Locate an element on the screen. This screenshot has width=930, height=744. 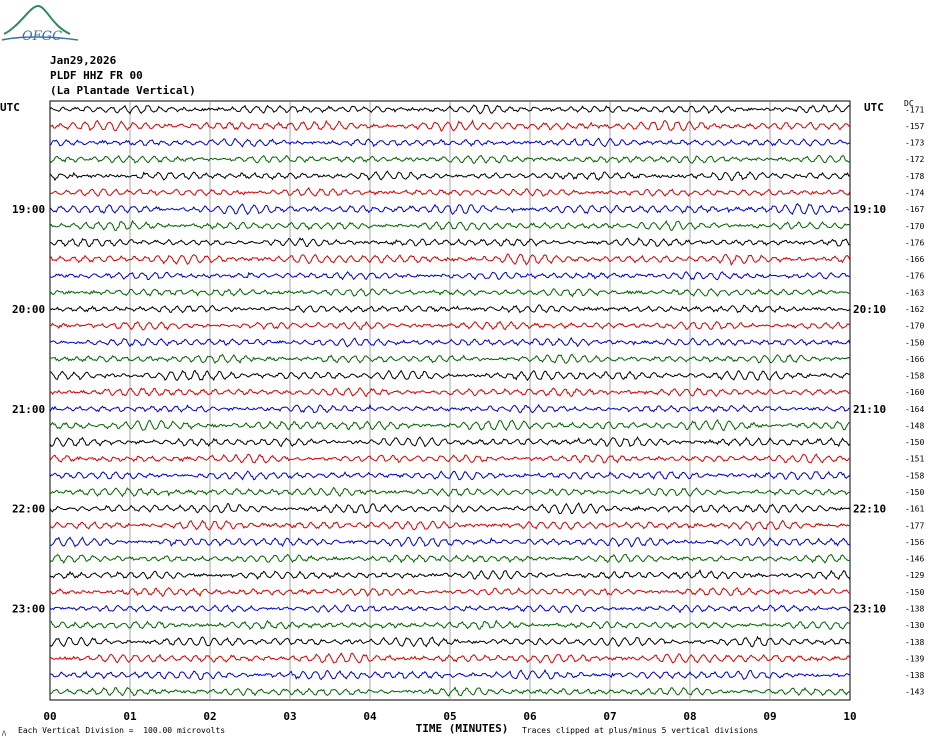
corner-mark: ﾊ is located at coordinates (4, 733).